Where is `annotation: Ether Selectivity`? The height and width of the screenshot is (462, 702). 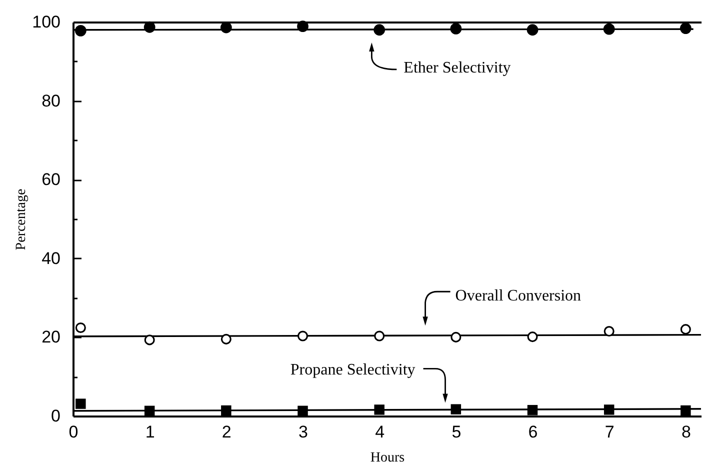
annotation: Ether Selectivity is located at coordinates (457, 67).